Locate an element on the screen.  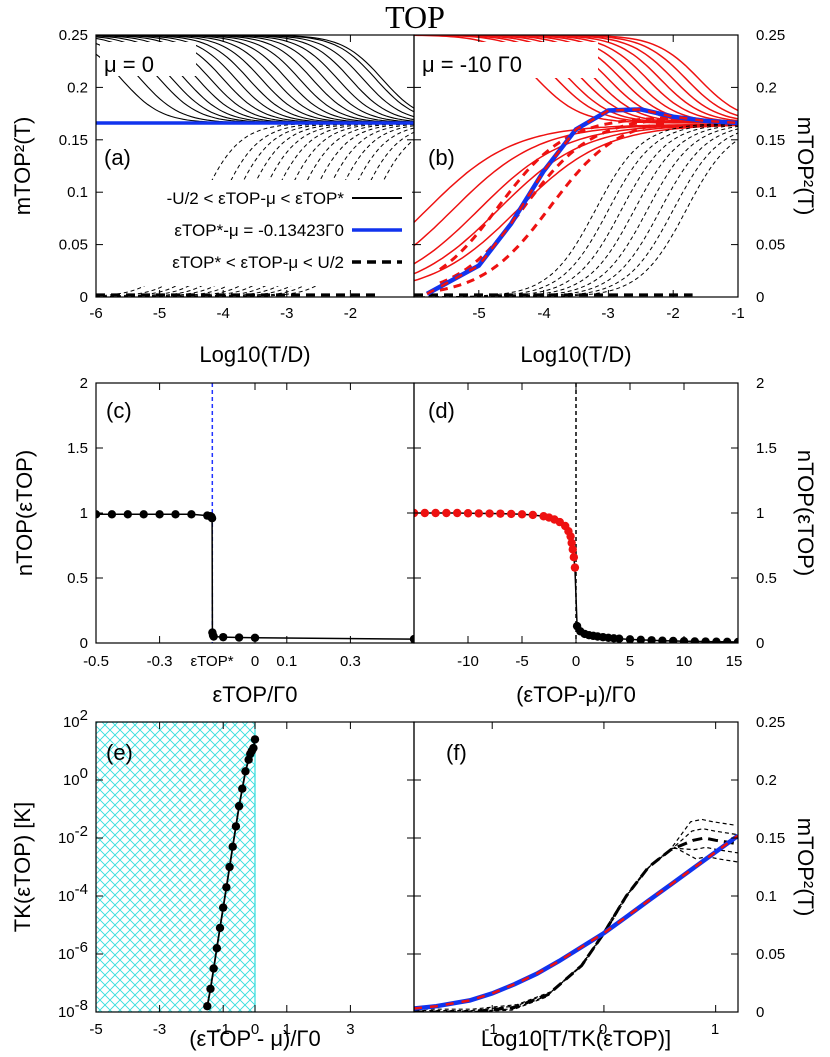
panel-d-xticks: -10 -5 0 5 10 15 is located at coordinates (599, 661).